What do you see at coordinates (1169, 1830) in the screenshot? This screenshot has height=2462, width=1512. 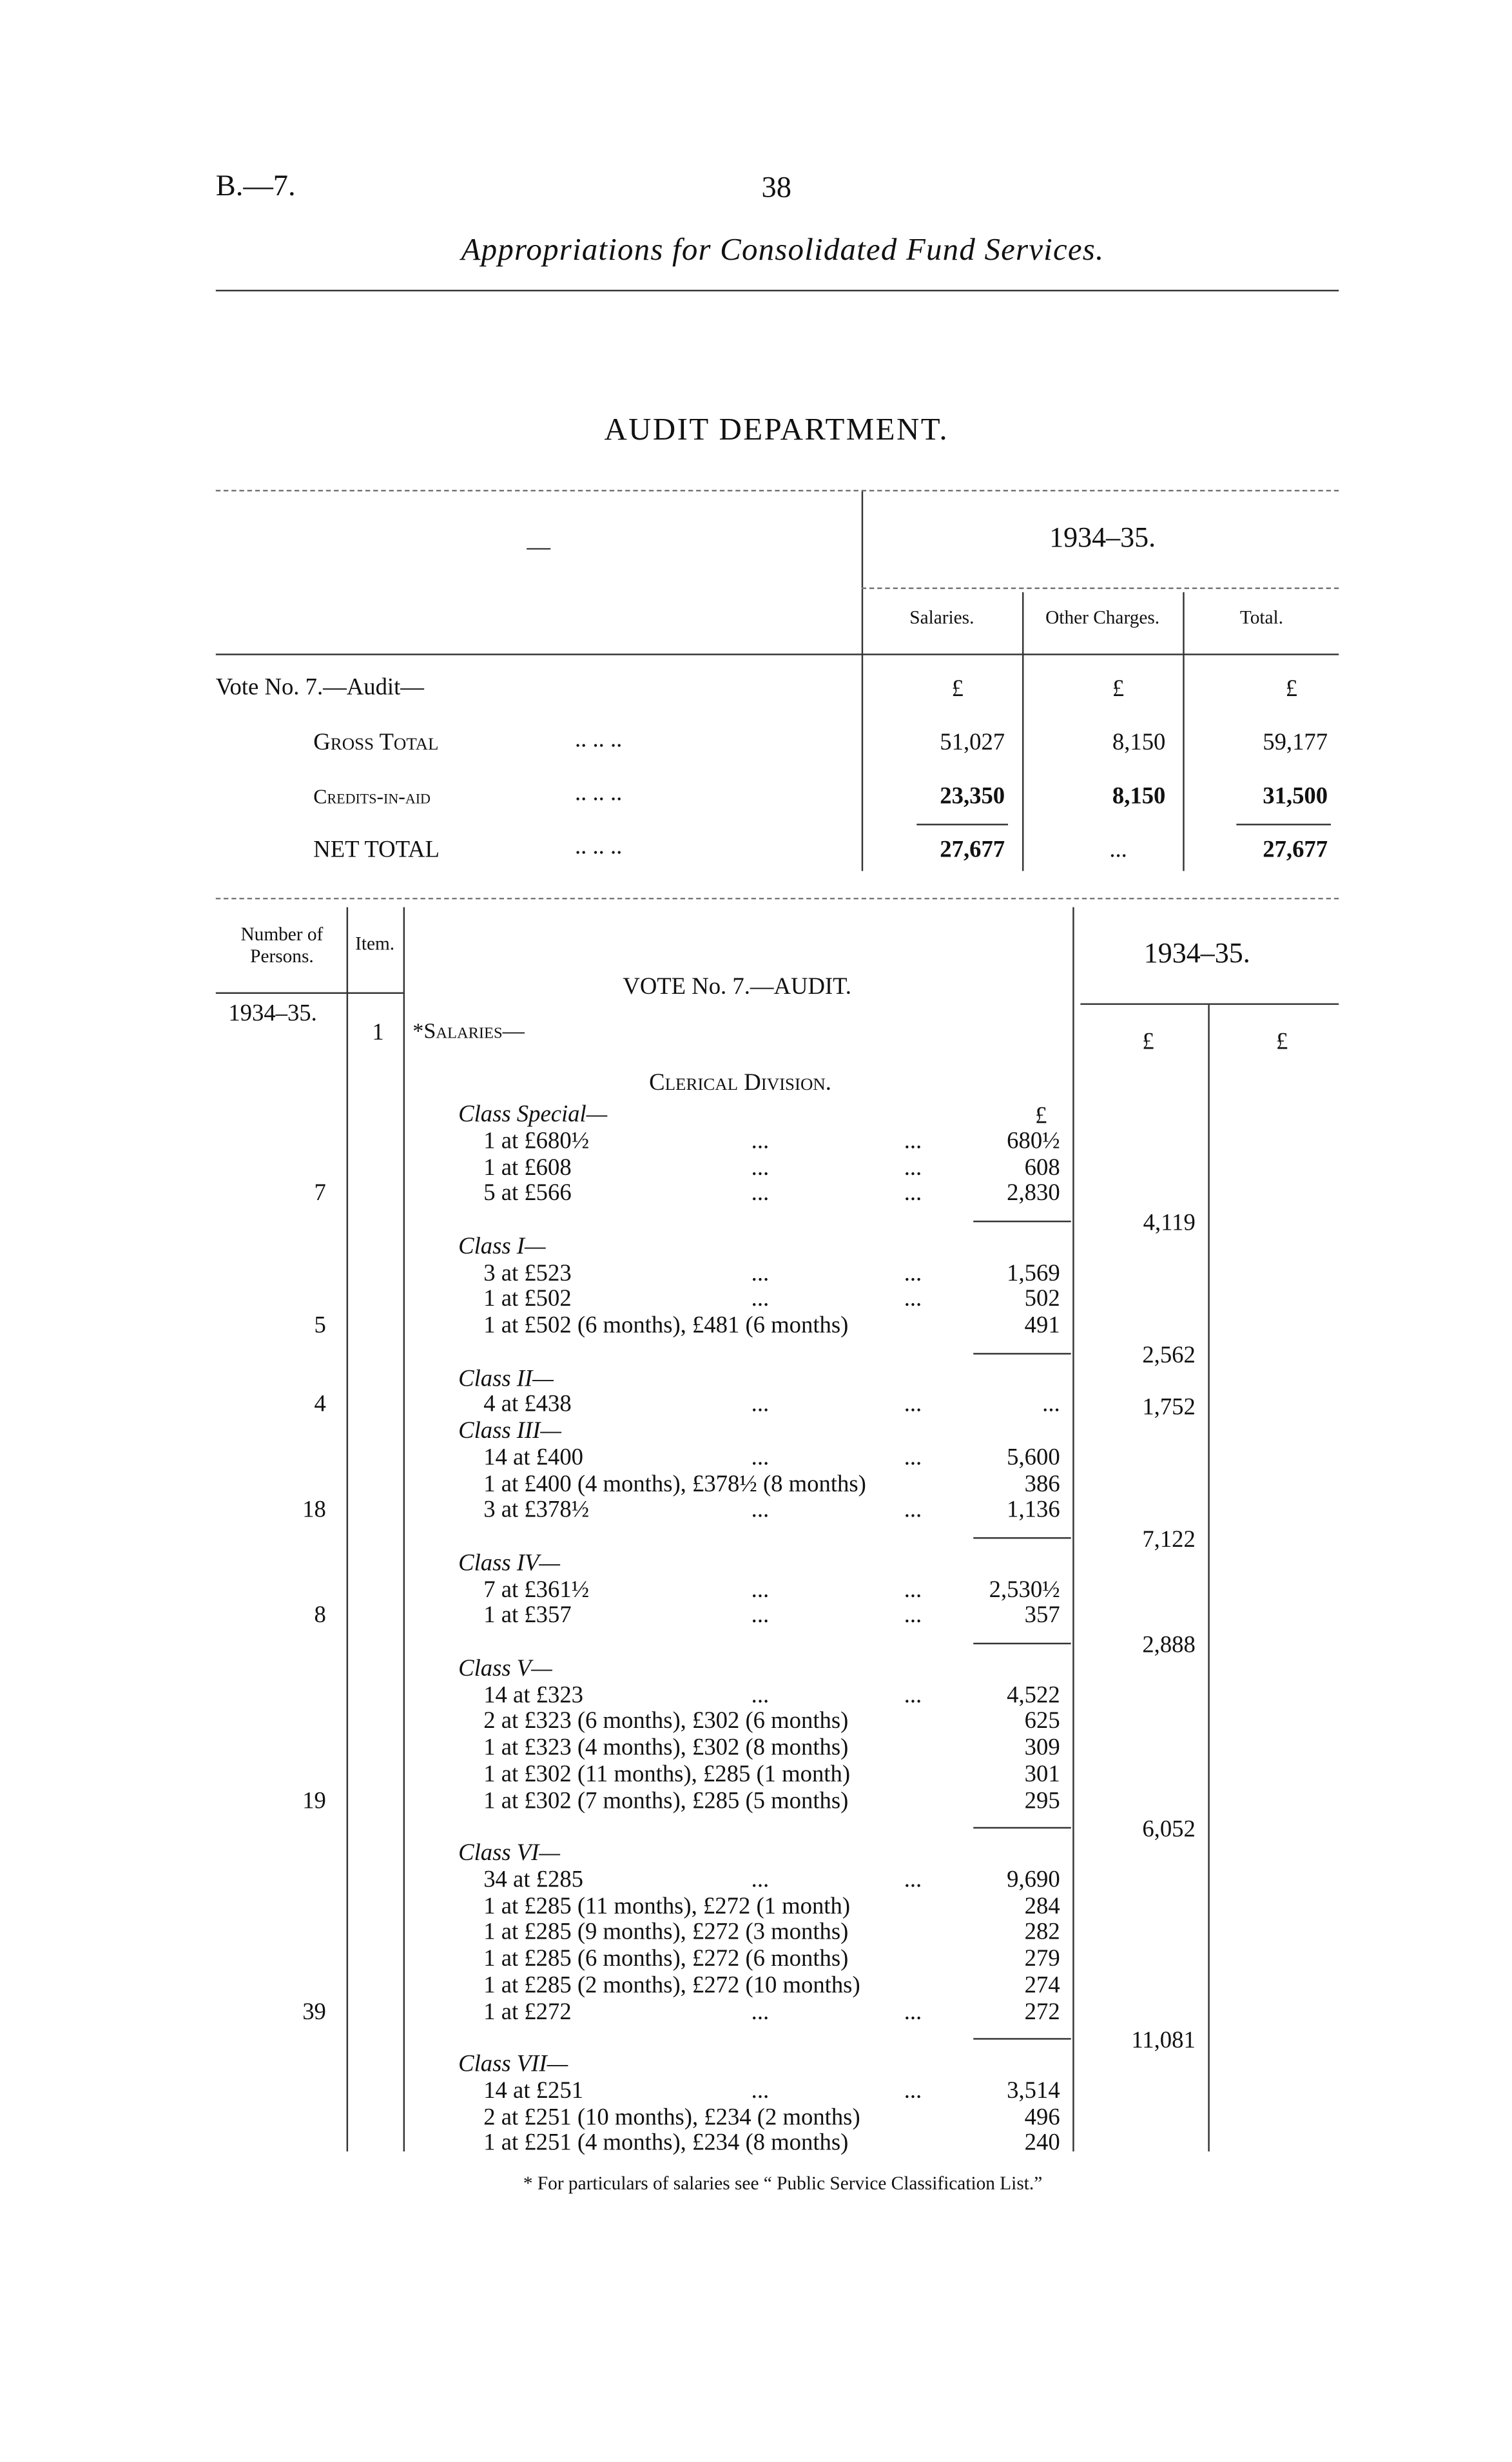 I see `class-subtotal: 6,052` at bounding box center [1169, 1830].